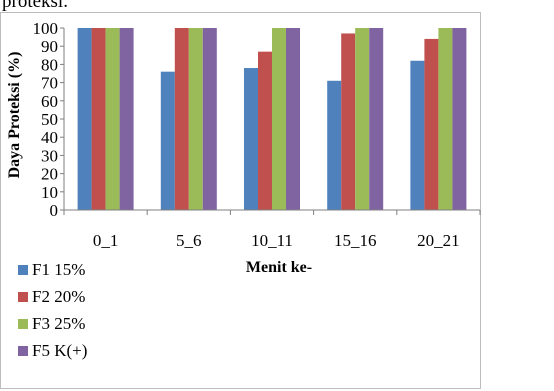  Describe the element at coordinates (49, 46) in the screenshot. I see `y-tick-label: 90` at that location.